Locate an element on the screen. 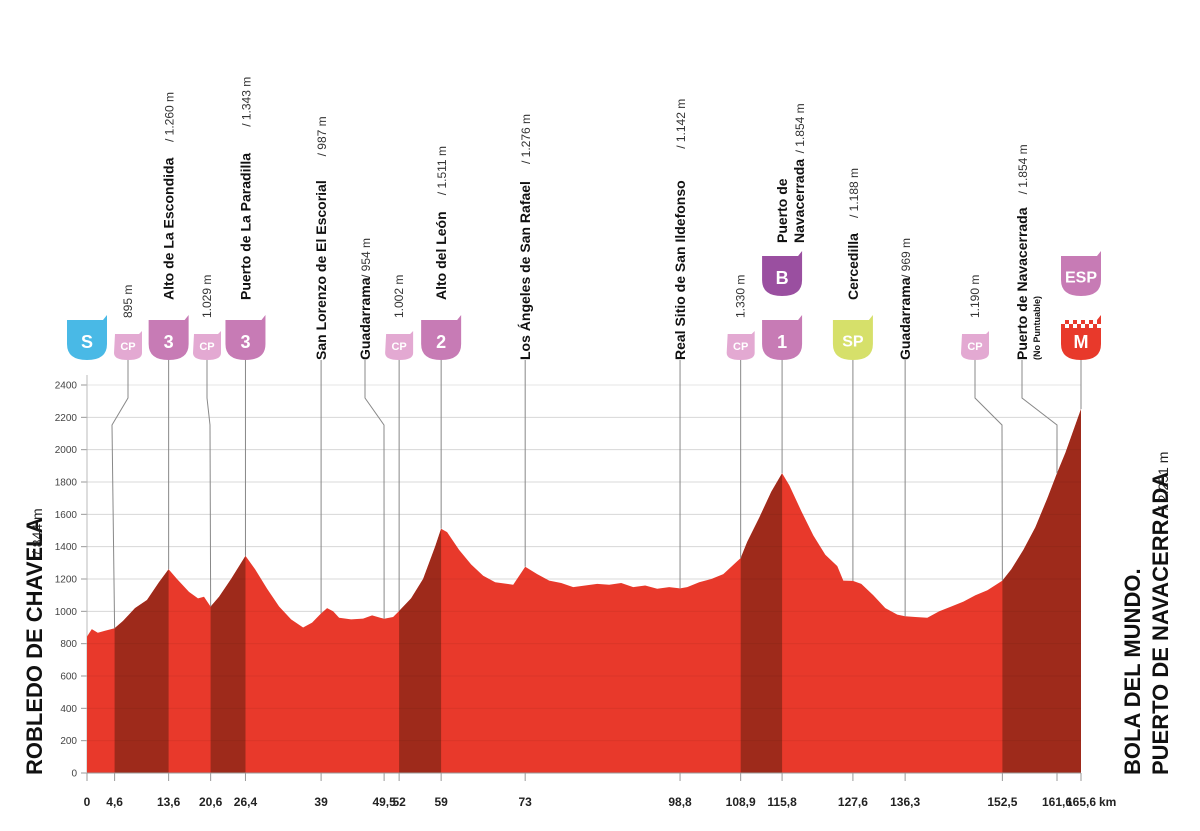 The width and height of the screenshot is (1200, 831). y-tick-label: 1400 is located at coordinates (66, 547).